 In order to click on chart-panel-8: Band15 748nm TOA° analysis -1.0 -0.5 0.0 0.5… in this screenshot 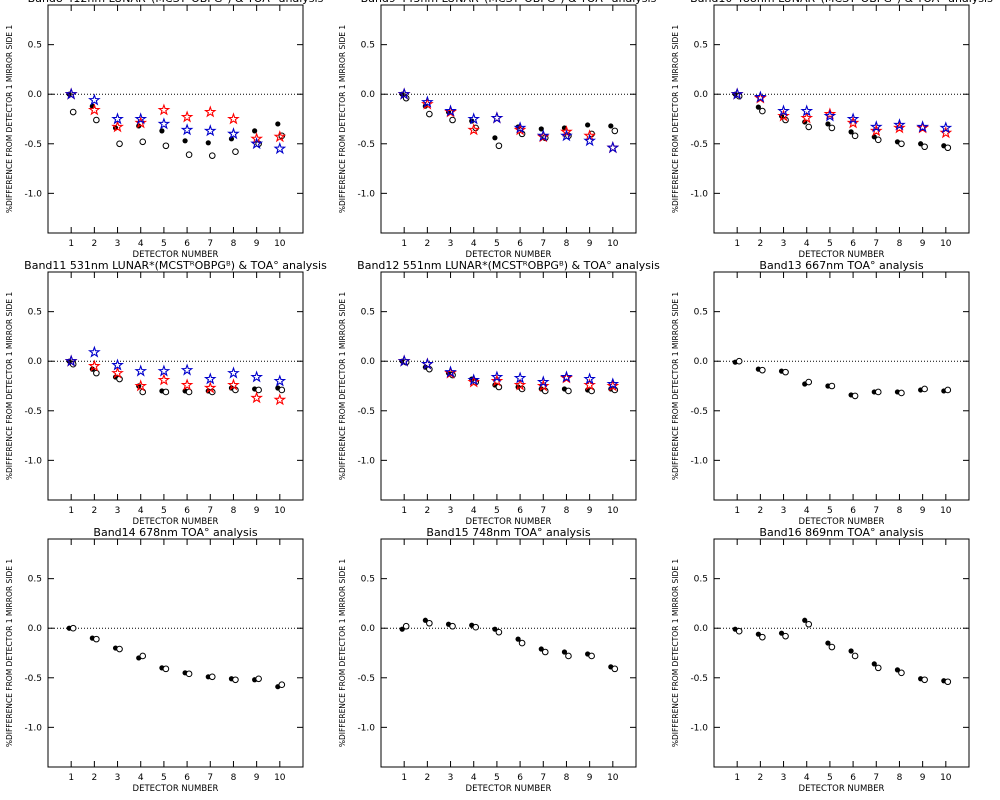, I will do `click(487, 660)`.